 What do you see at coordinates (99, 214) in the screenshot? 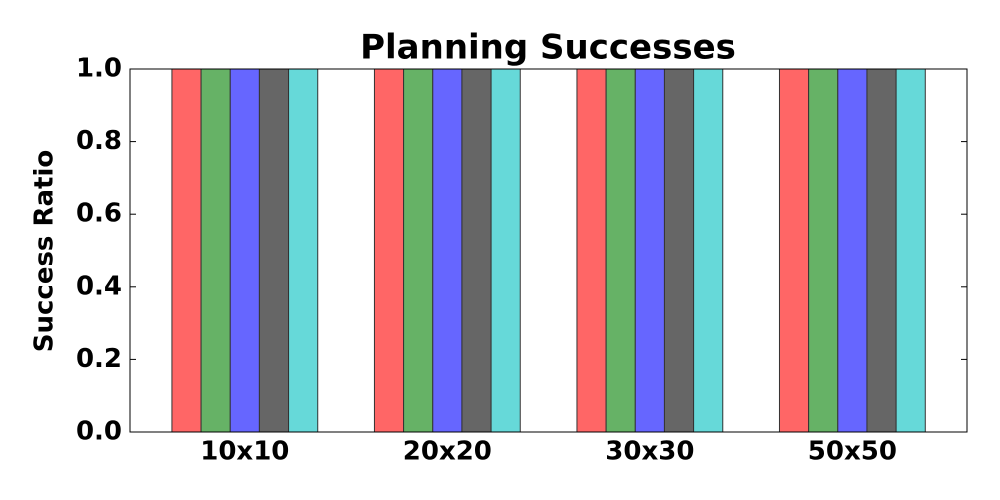
I see `y-tick-label: 0.6` at bounding box center [99, 214].